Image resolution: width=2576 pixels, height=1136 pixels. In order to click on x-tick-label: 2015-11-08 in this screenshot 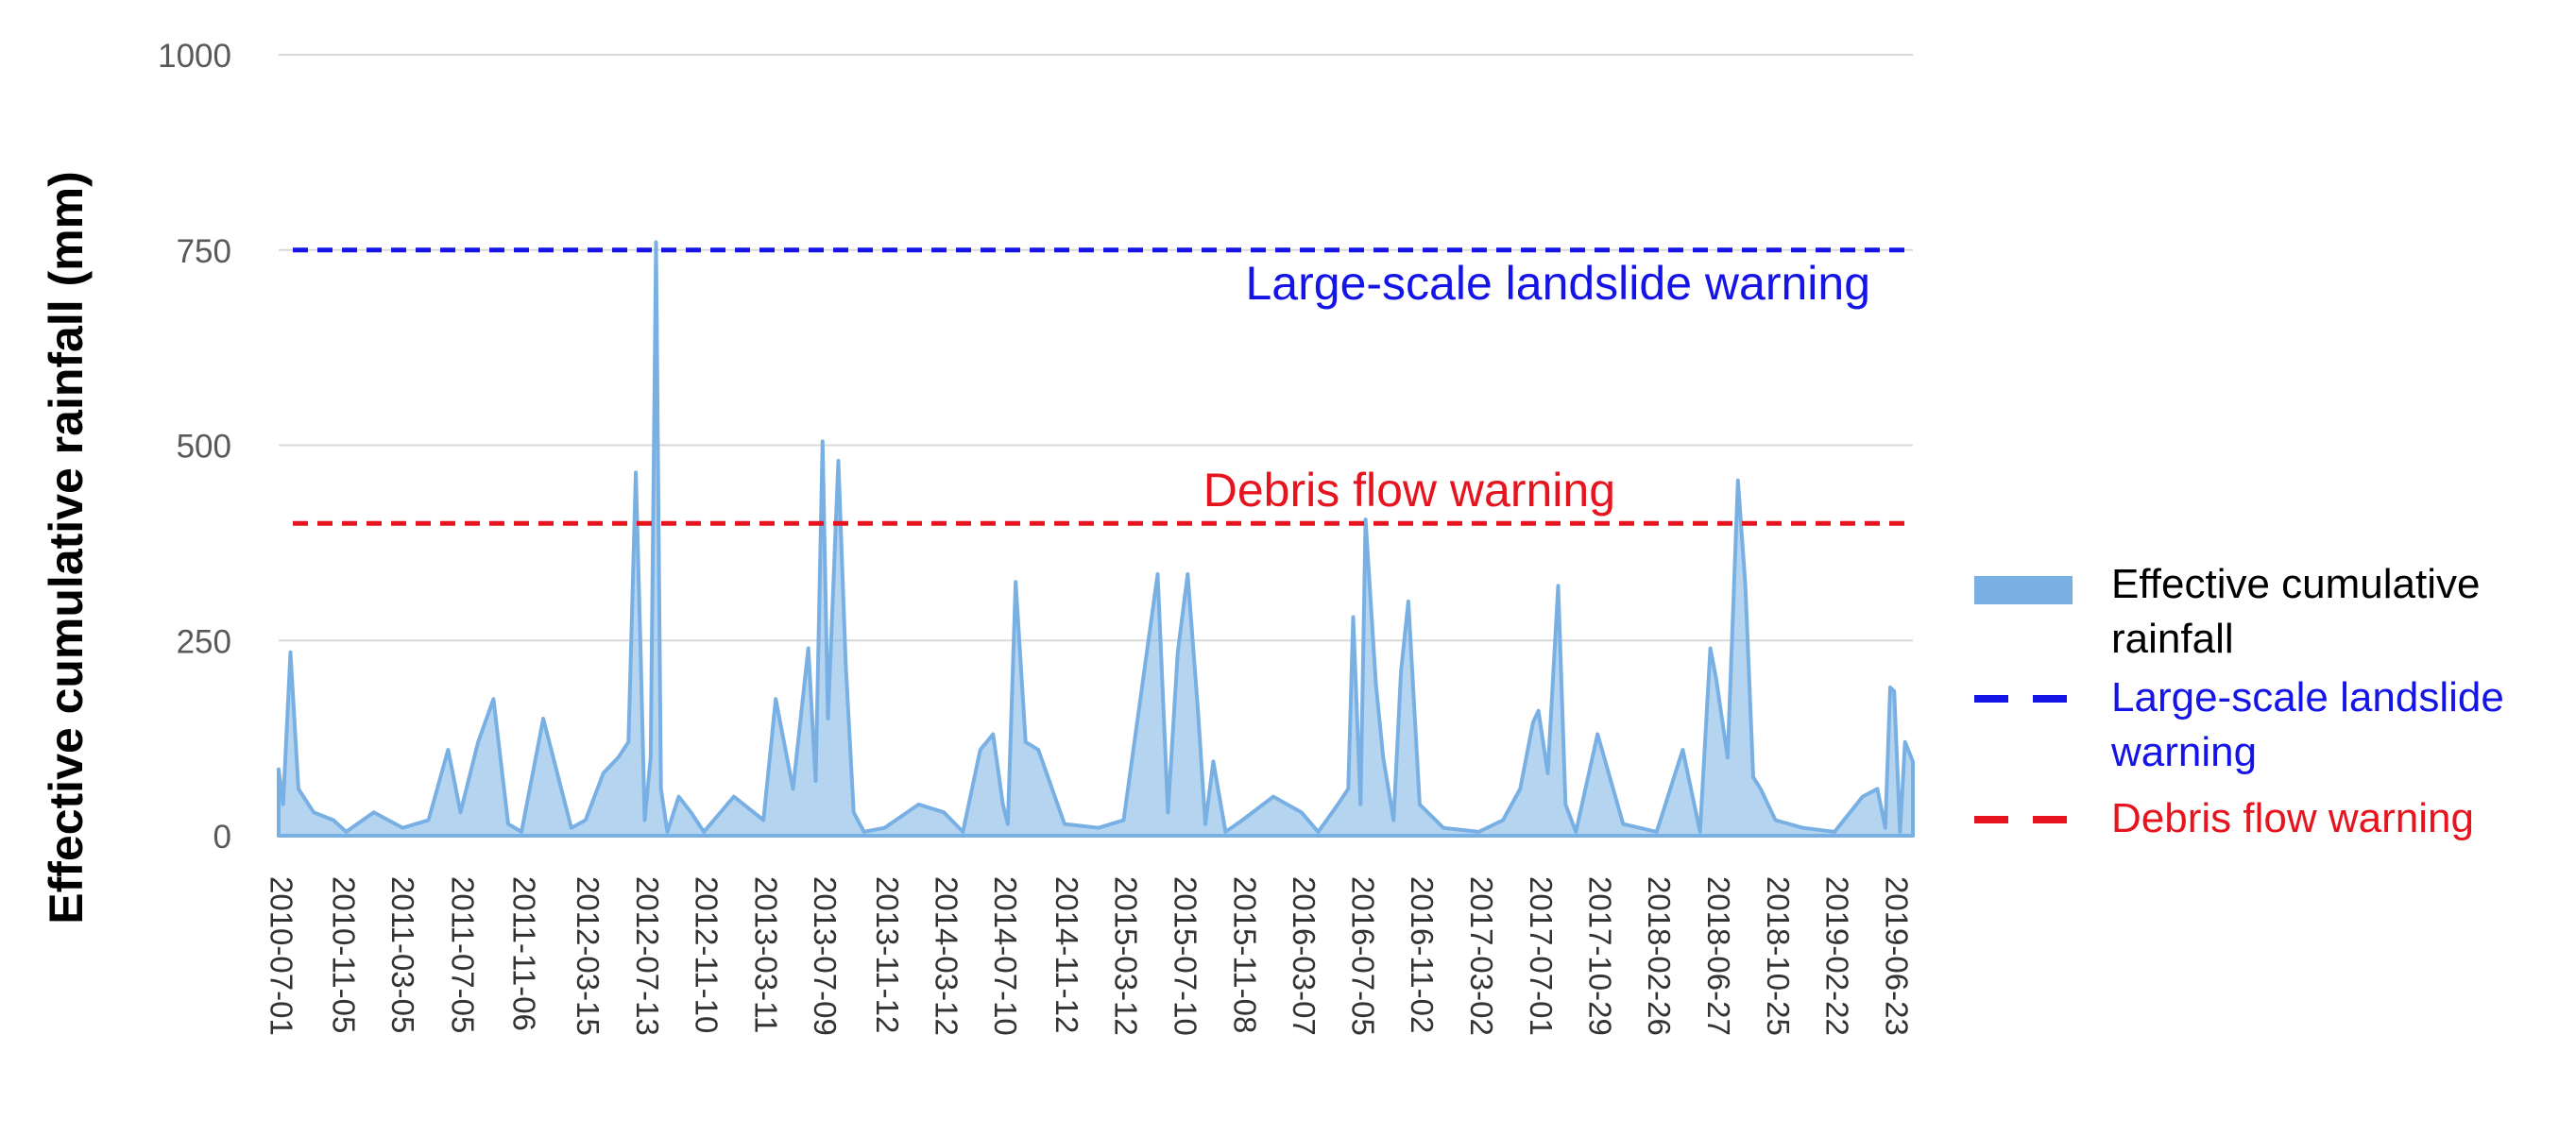, I will do `click(1245, 954)`.